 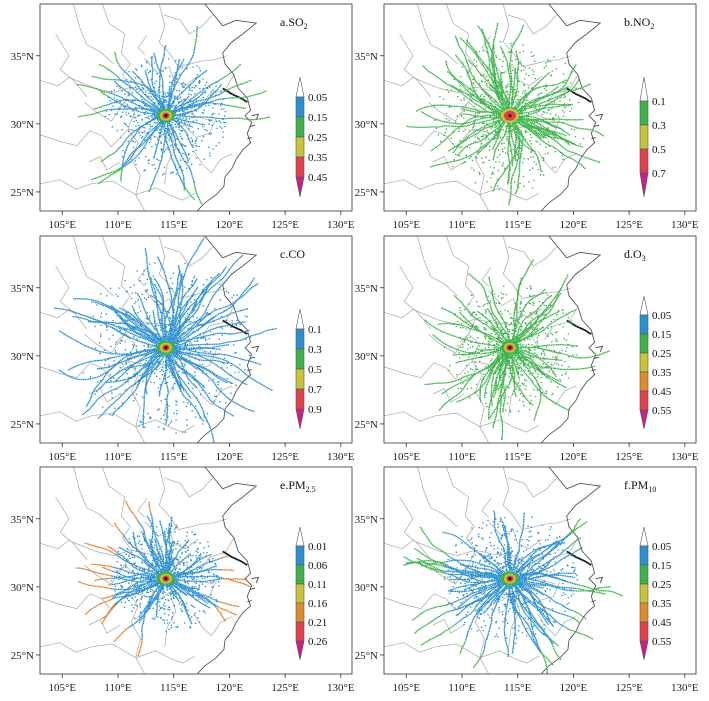 I want to click on colorbar-label: 0.26, so click(x=318, y=642).